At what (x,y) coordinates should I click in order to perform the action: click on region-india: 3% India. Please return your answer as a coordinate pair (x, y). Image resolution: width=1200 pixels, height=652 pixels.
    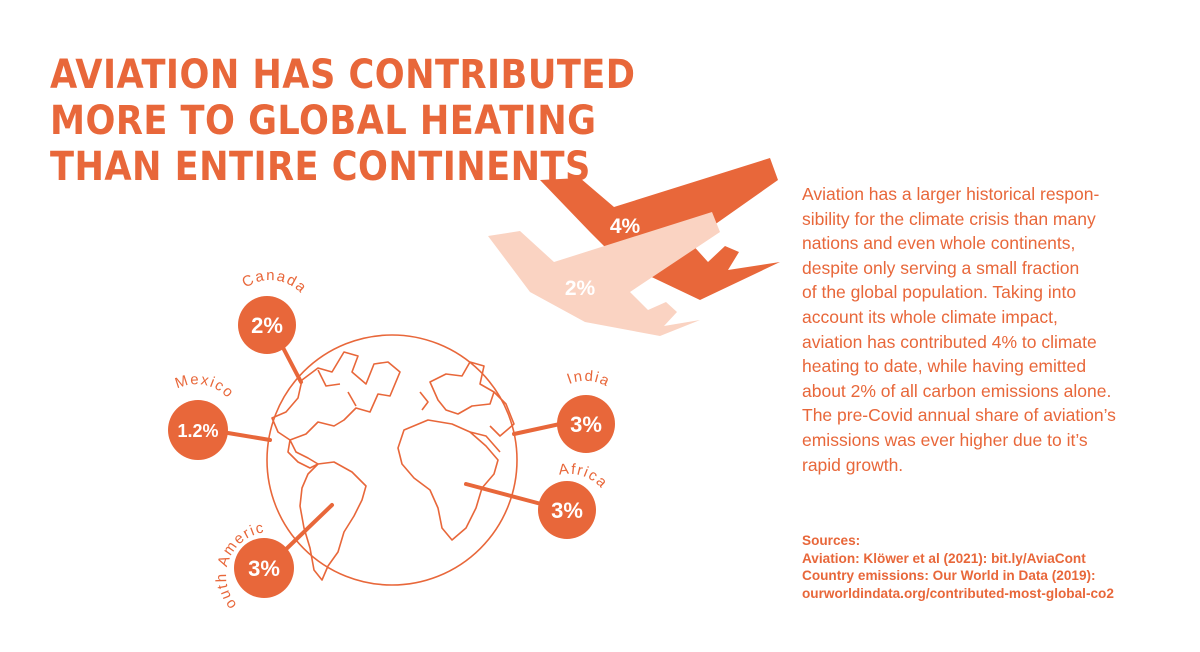
    Looking at the image, I should click on (586, 410).